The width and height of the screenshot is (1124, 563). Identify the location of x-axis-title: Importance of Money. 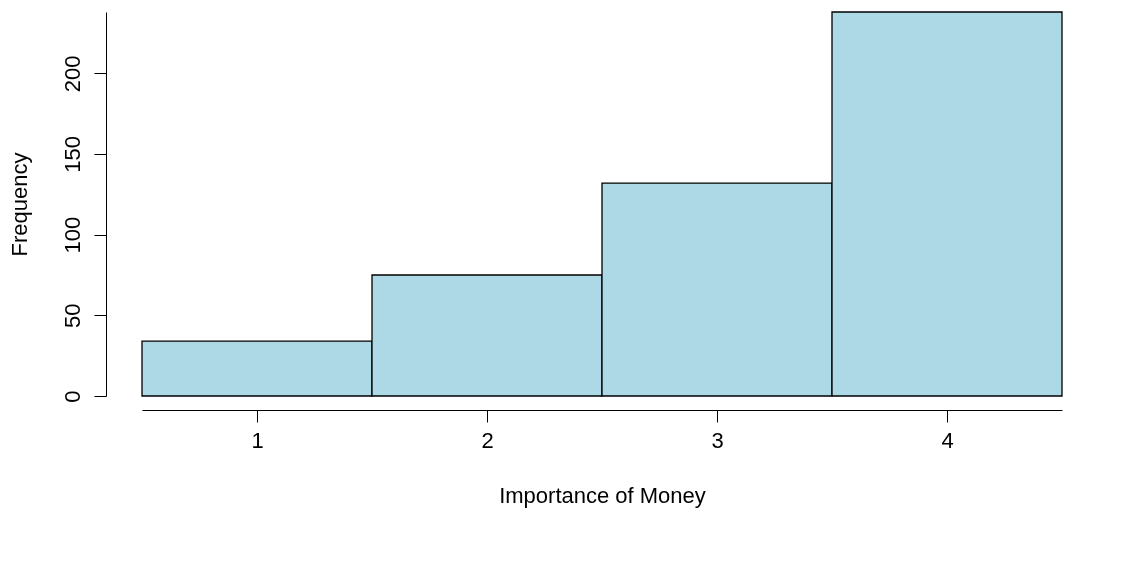
(602, 495).